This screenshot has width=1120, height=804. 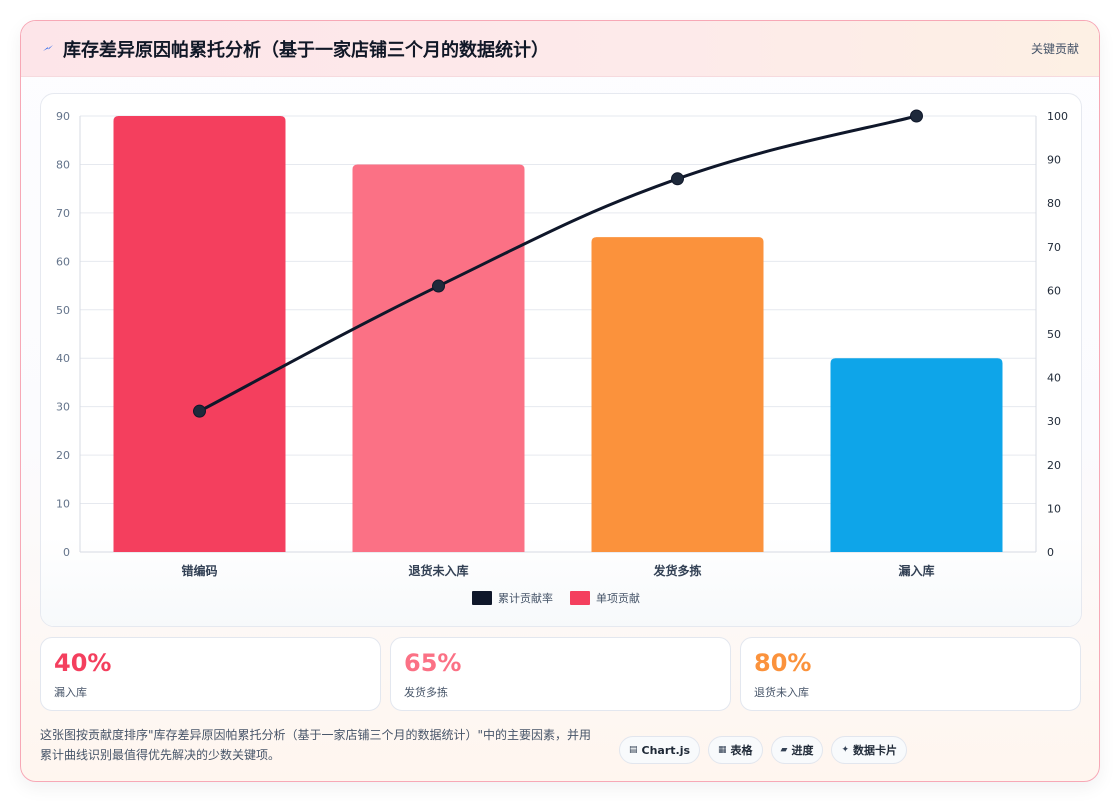 What do you see at coordinates (1054, 421) in the screenshot?
I see `y-right-tick-label: 30` at bounding box center [1054, 421].